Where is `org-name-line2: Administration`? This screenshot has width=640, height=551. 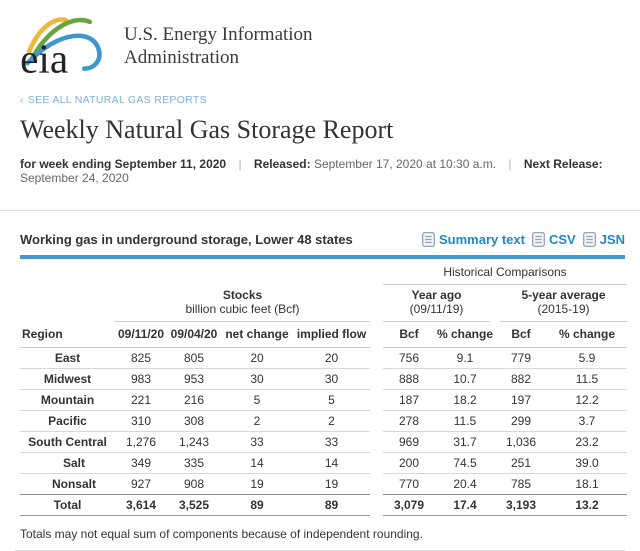
org-name-line2: Administration is located at coordinates (182, 58).